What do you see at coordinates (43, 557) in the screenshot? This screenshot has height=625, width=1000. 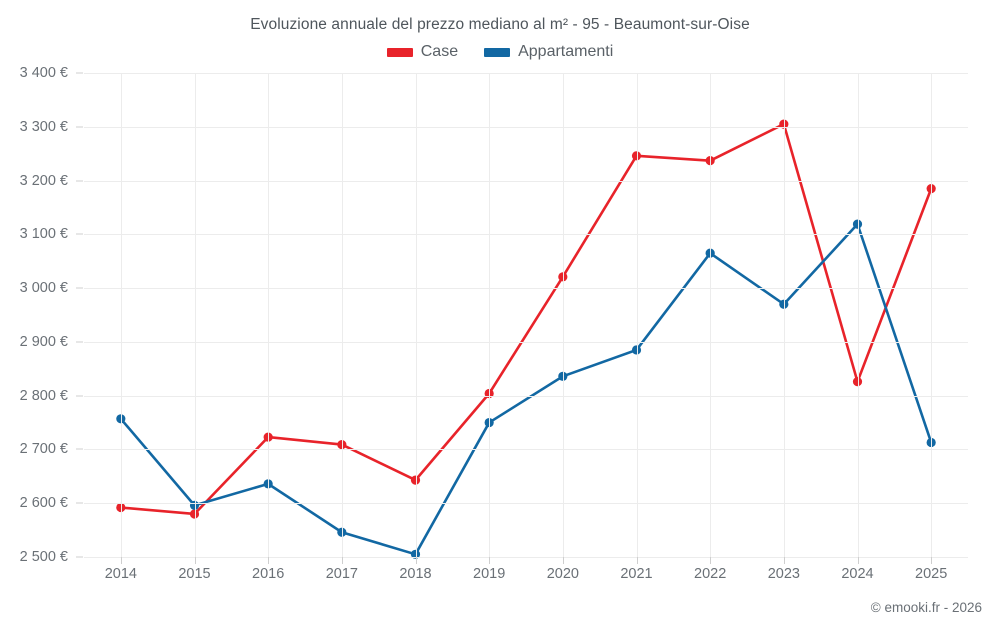 I see `y-axis-tick-label: 2 500 €` at bounding box center [43, 557].